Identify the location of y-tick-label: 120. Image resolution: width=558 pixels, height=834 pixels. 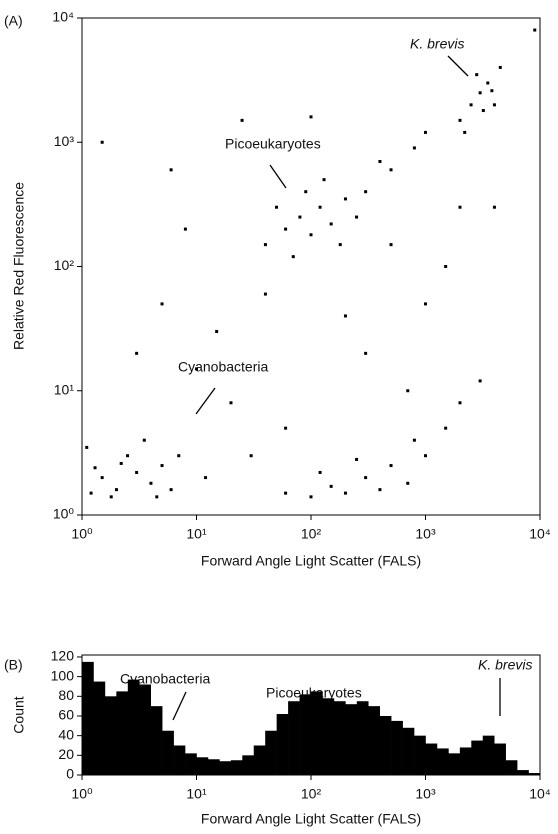
(63, 656).